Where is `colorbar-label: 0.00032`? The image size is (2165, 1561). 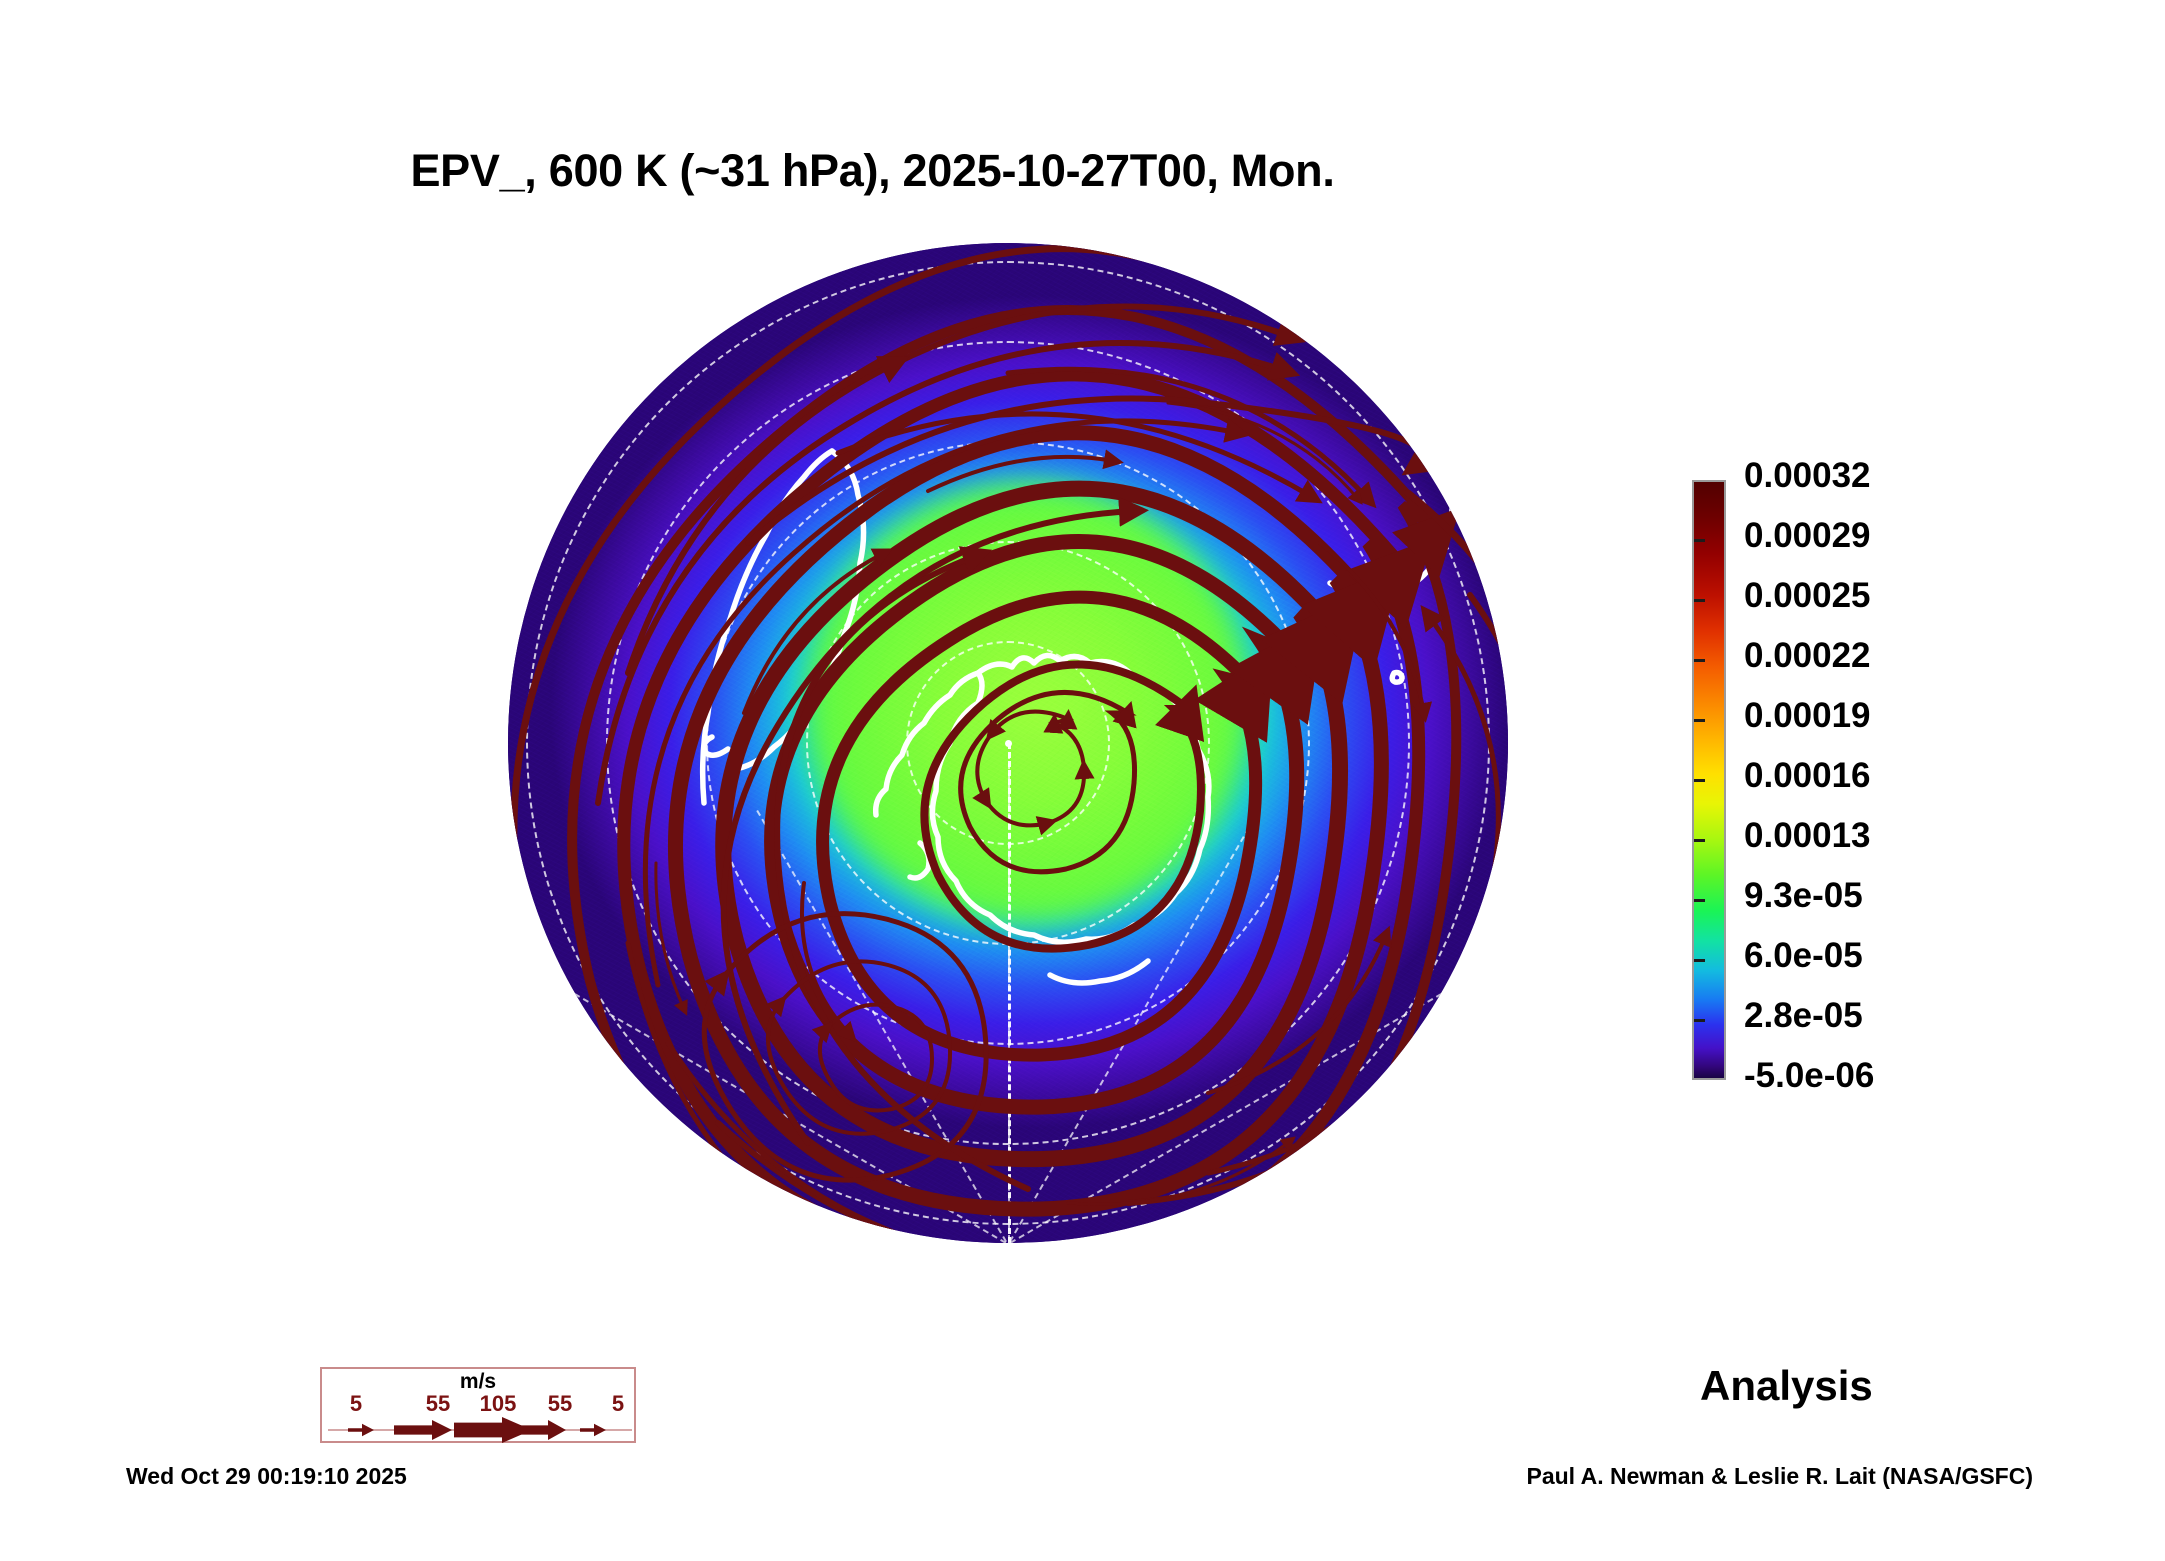
colorbar-label: 0.00032 is located at coordinates (1807, 475).